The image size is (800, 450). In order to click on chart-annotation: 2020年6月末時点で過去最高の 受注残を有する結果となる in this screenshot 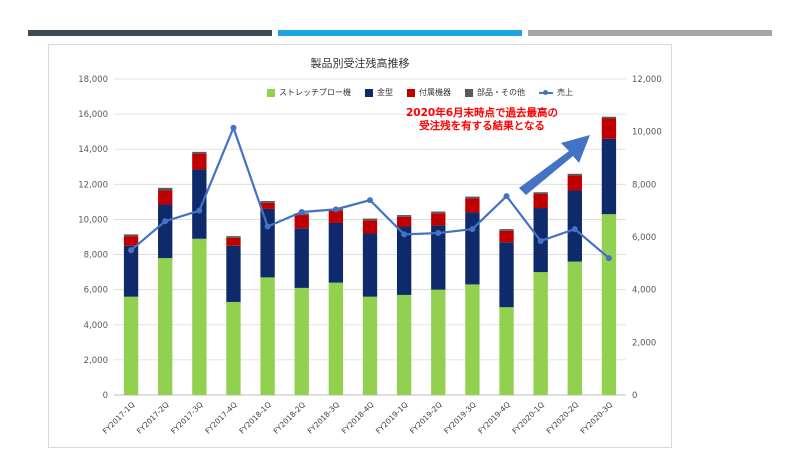, I will do `click(482, 120)`.